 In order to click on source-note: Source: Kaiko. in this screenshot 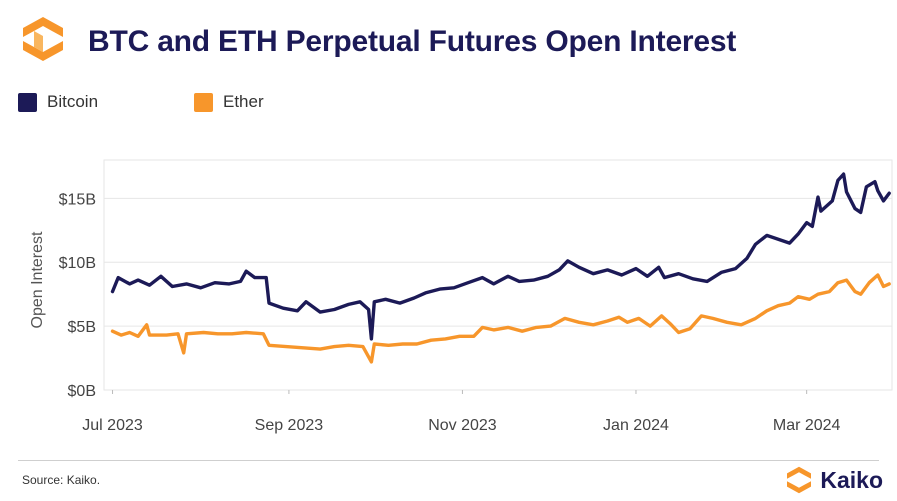, I will do `click(61, 480)`.